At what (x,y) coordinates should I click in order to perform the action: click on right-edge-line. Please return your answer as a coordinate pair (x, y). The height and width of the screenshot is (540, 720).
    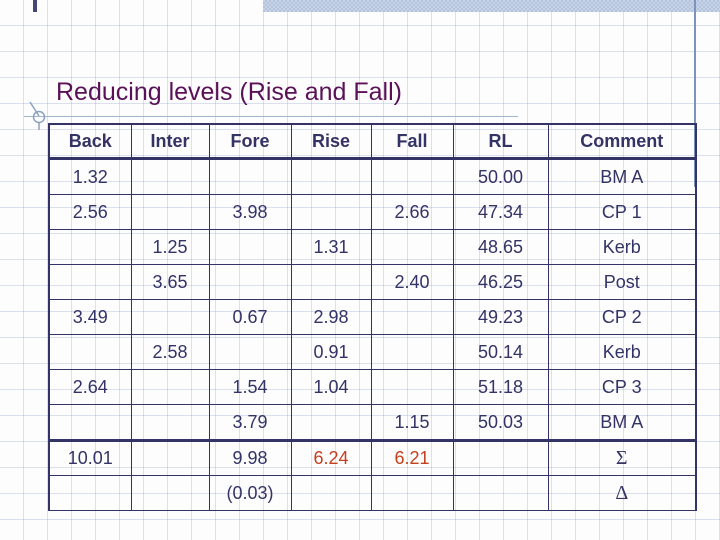
    Looking at the image, I should click on (695, 93).